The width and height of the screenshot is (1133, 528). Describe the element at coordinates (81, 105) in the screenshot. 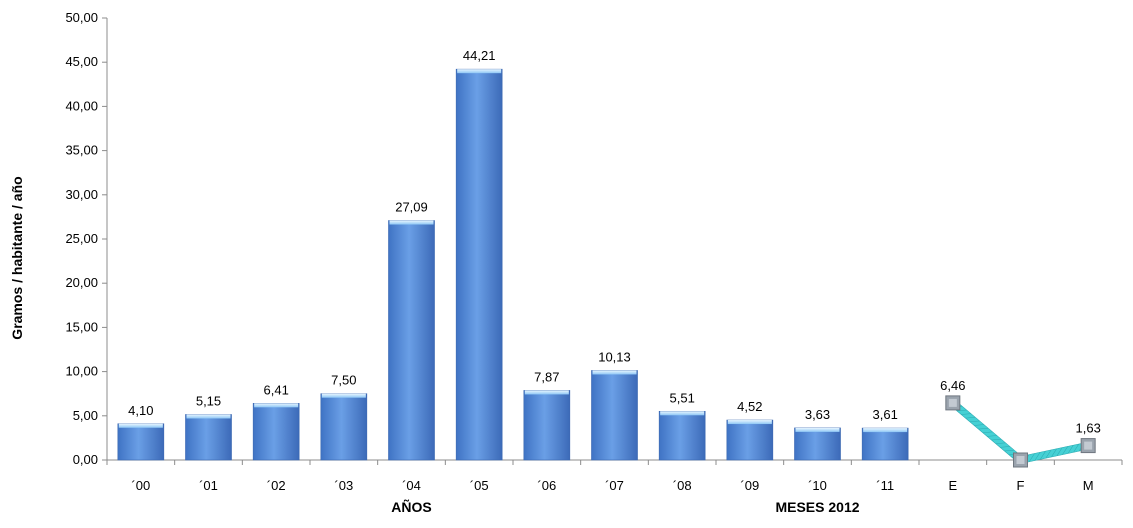

I see `y-tick-label: 40,00` at that location.